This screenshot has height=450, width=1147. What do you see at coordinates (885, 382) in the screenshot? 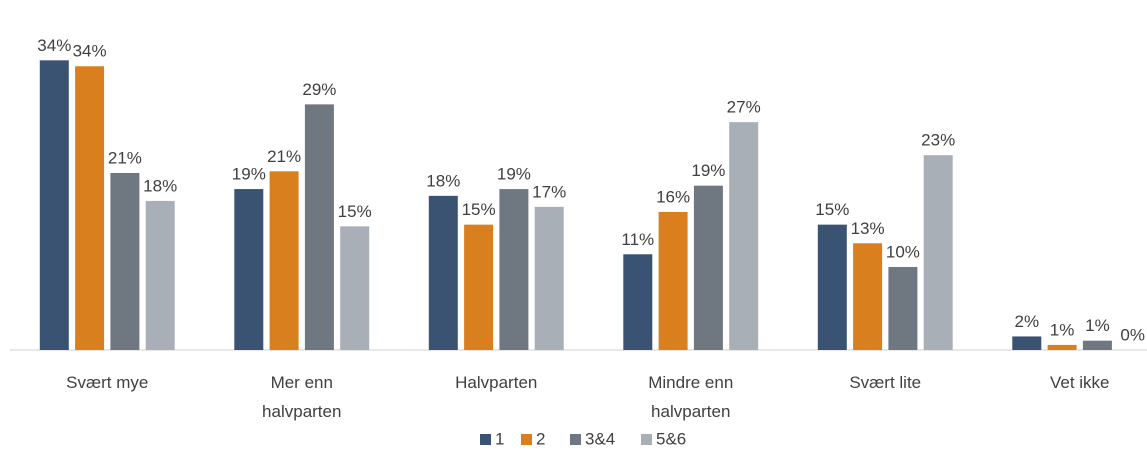
I see `x-tick-label: Svært lite` at bounding box center [885, 382].